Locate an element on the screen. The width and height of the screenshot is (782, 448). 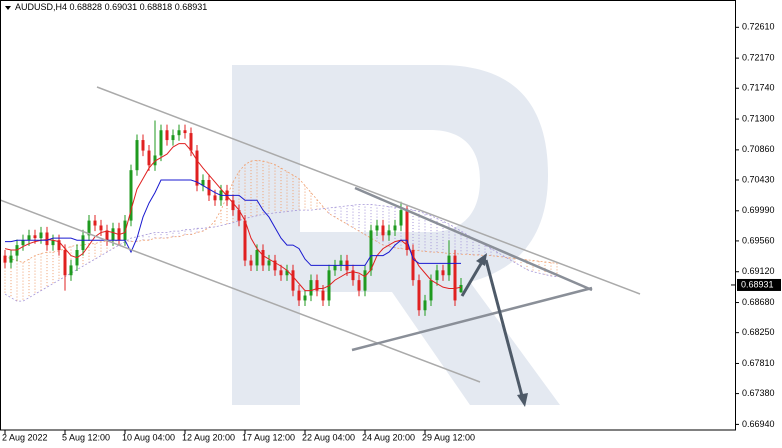
y-tick-label: 0.68250 is located at coordinates (758, 332).